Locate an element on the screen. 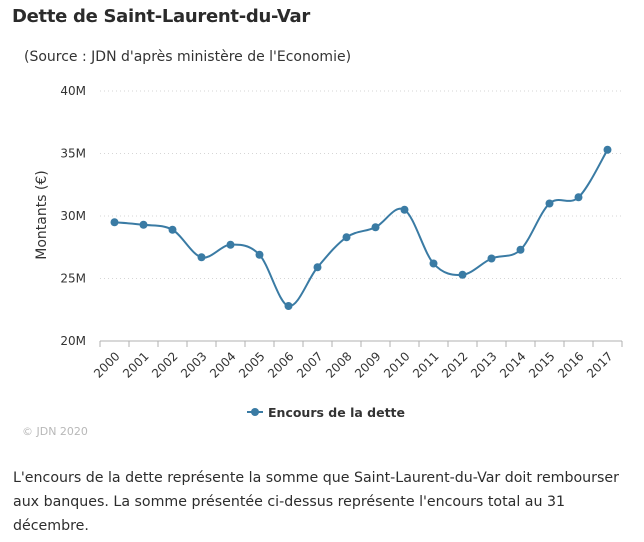 This screenshot has width=644, height=542. x-tick-label: 2000 is located at coordinates (106, 364).